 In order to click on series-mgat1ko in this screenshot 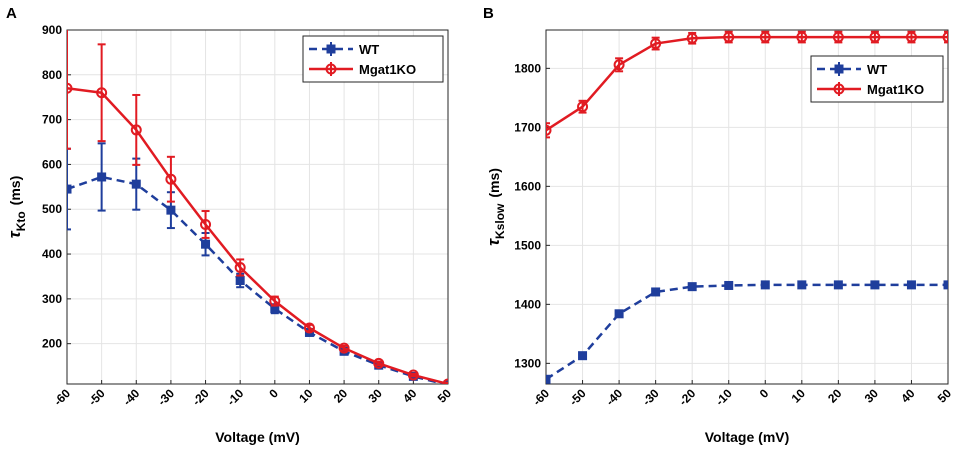, I will do `click(747, 84)`.